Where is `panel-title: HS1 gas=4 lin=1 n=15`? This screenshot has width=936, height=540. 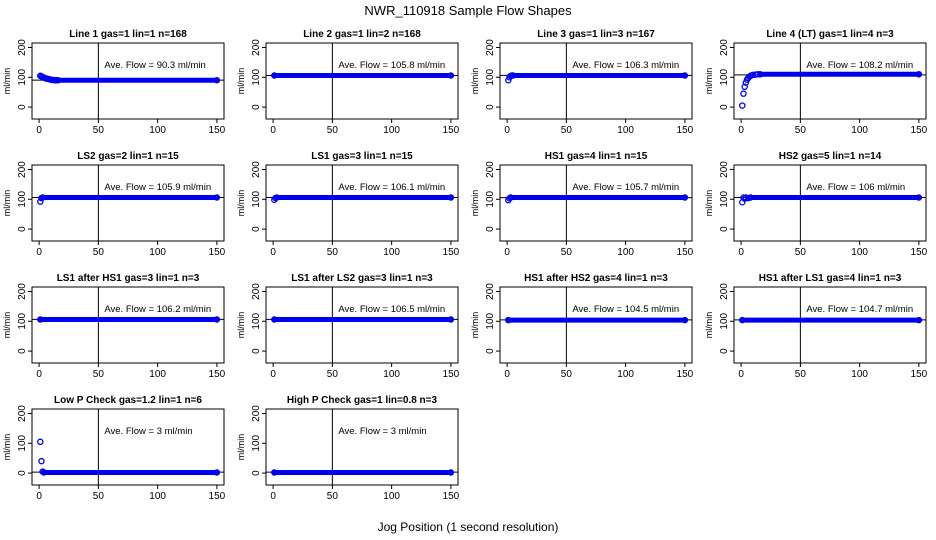 panel-title: HS1 gas=4 lin=1 n=15 is located at coordinates (596, 156).